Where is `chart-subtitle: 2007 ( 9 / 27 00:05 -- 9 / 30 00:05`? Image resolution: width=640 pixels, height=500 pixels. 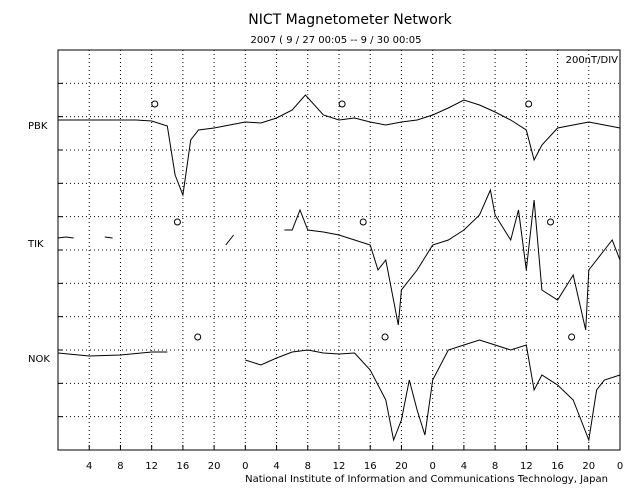 chart-subtitle: 2007 ( 9 / 27 00:05 -- 9 / 30 00:05 is located at coordinates (336, 40).